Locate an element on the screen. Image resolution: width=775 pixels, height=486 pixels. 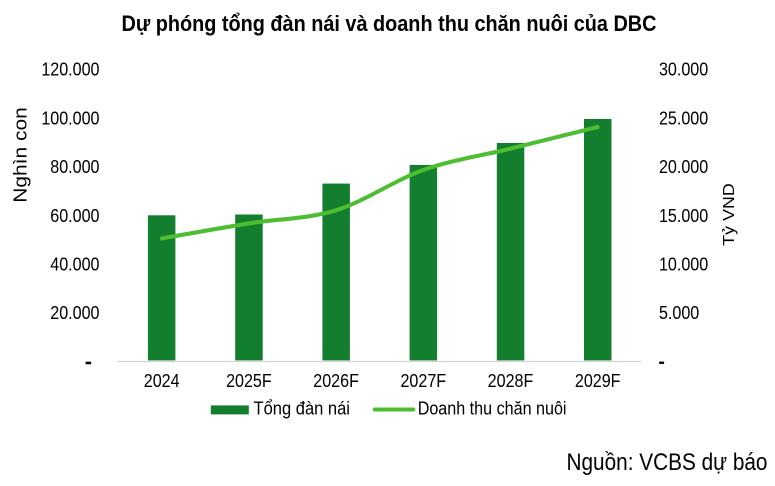
svg-text: 5.000 is located at coordinates (679, 312).